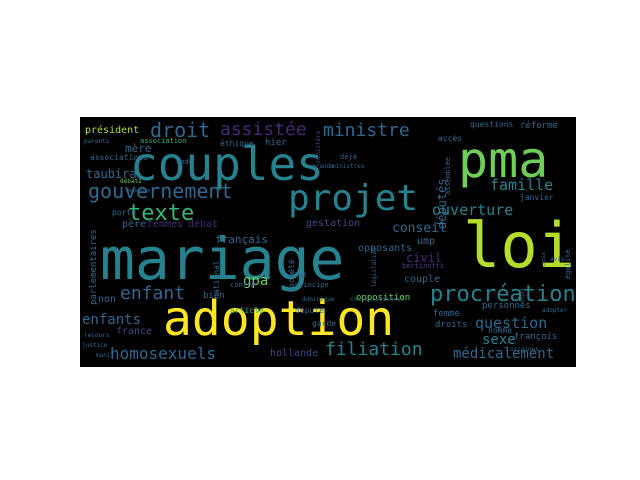 The image size is (640, 480). I want to click on cloud-word: constitutionnel, so click(377, 299).